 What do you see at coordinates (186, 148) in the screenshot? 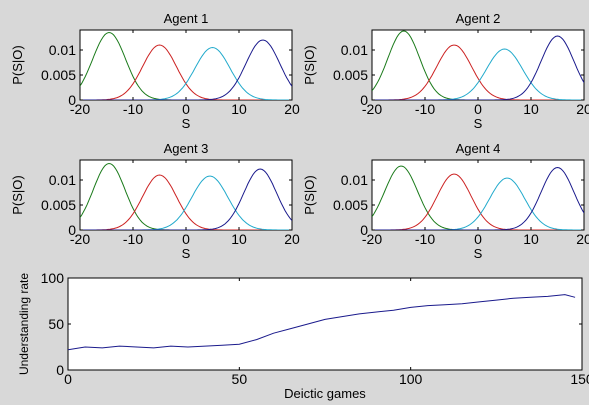
I see `chart-title: Agent 3` at bounding box center [186, 148].